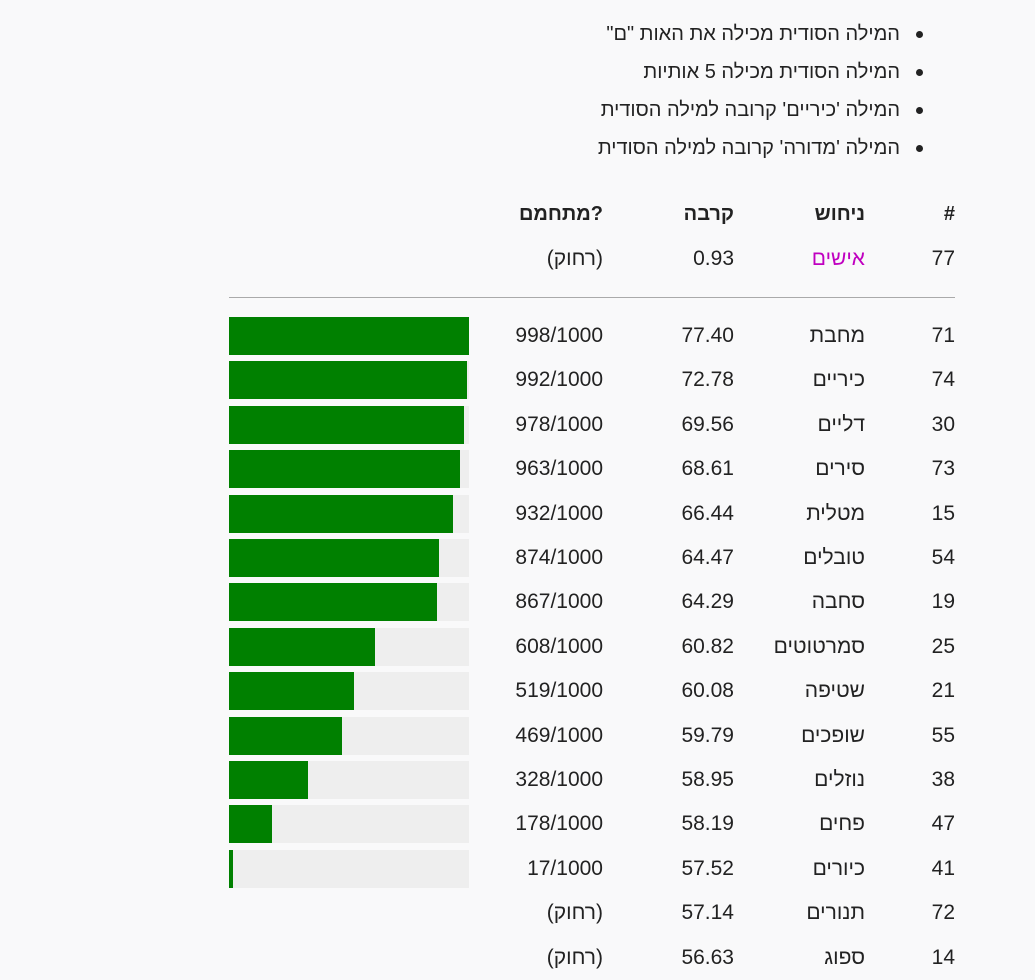 The image size is (1035, 980). Describe the element at coordinates (517, 602) in the screenshot. I see `table-row: 19 סחבה 64.29 867/1000` at that location.